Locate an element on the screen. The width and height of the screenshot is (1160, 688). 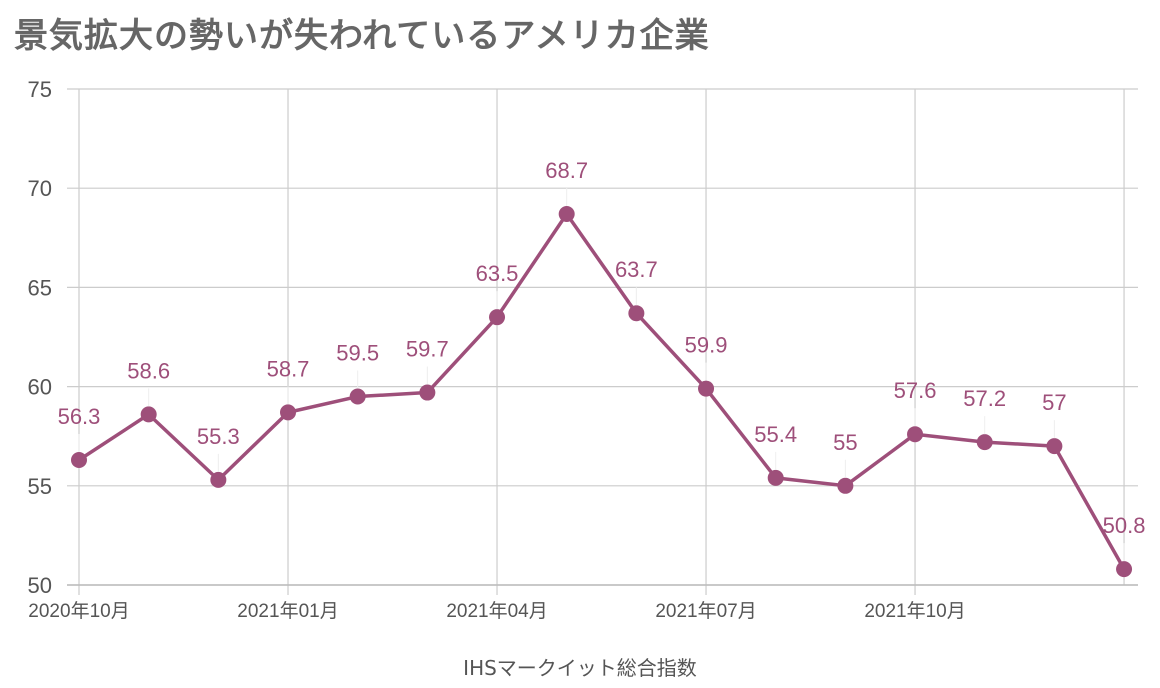
data-label: 56.3 is located at coordinates (79, 416).